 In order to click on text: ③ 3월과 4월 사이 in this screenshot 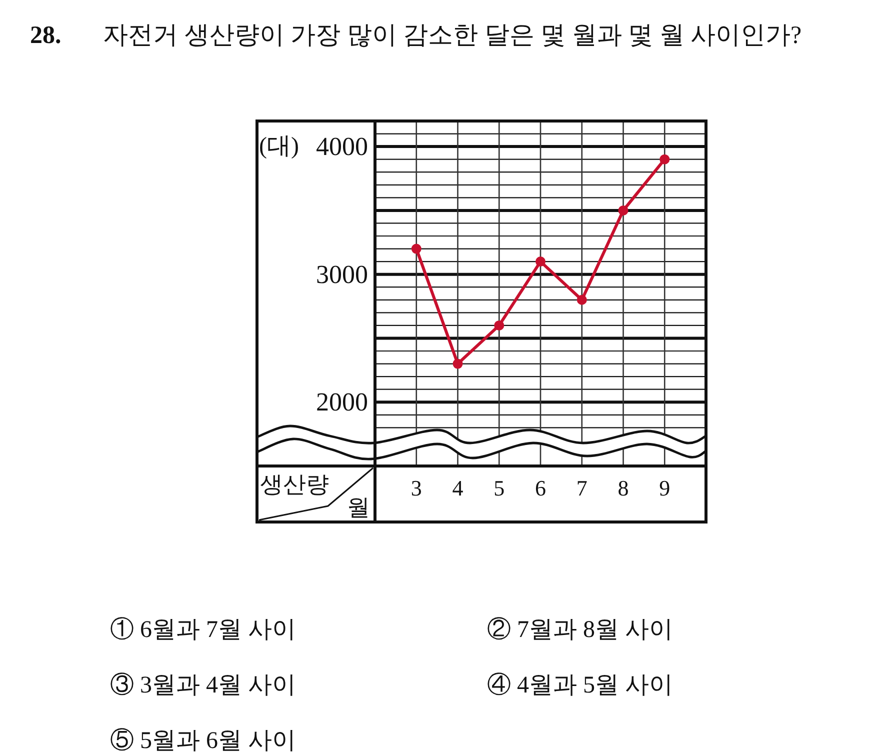, I will do `click(203, 685)`.